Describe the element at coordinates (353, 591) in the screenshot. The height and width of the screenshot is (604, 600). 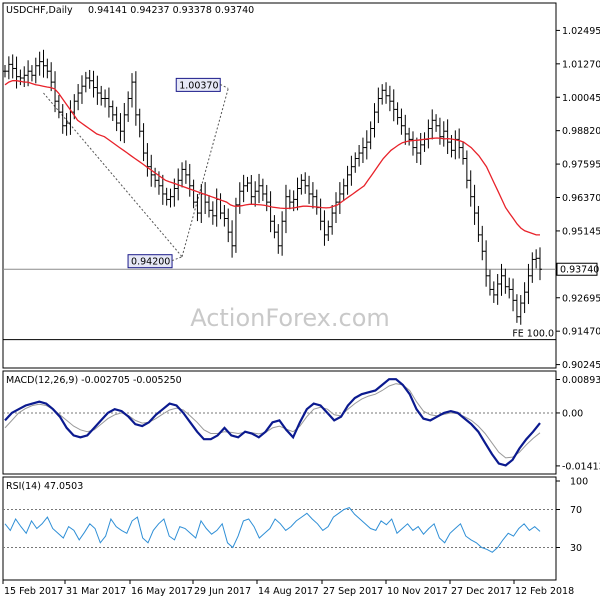
I see `x-tick-label: 27 Sep 2017` at that location.